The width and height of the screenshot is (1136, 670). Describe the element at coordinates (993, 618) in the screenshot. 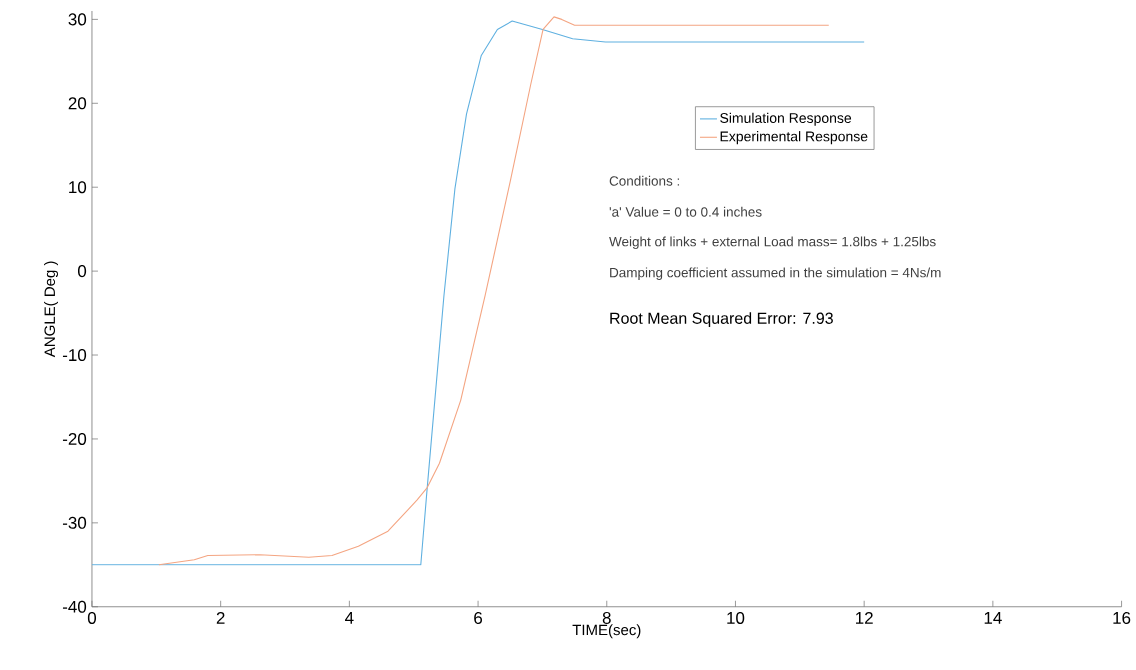

I see `x-tick-label: 14` at that location.